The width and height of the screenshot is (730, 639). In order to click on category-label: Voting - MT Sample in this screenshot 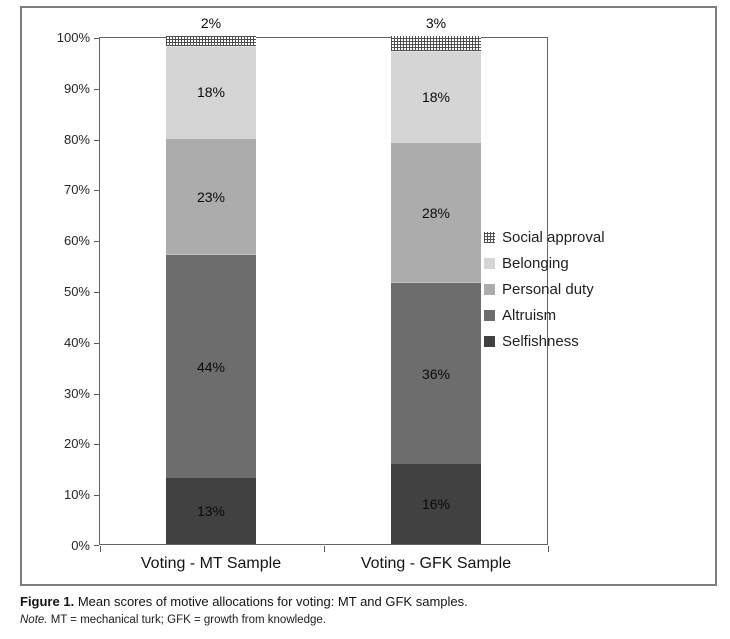, I will do `click(211, 563)`.